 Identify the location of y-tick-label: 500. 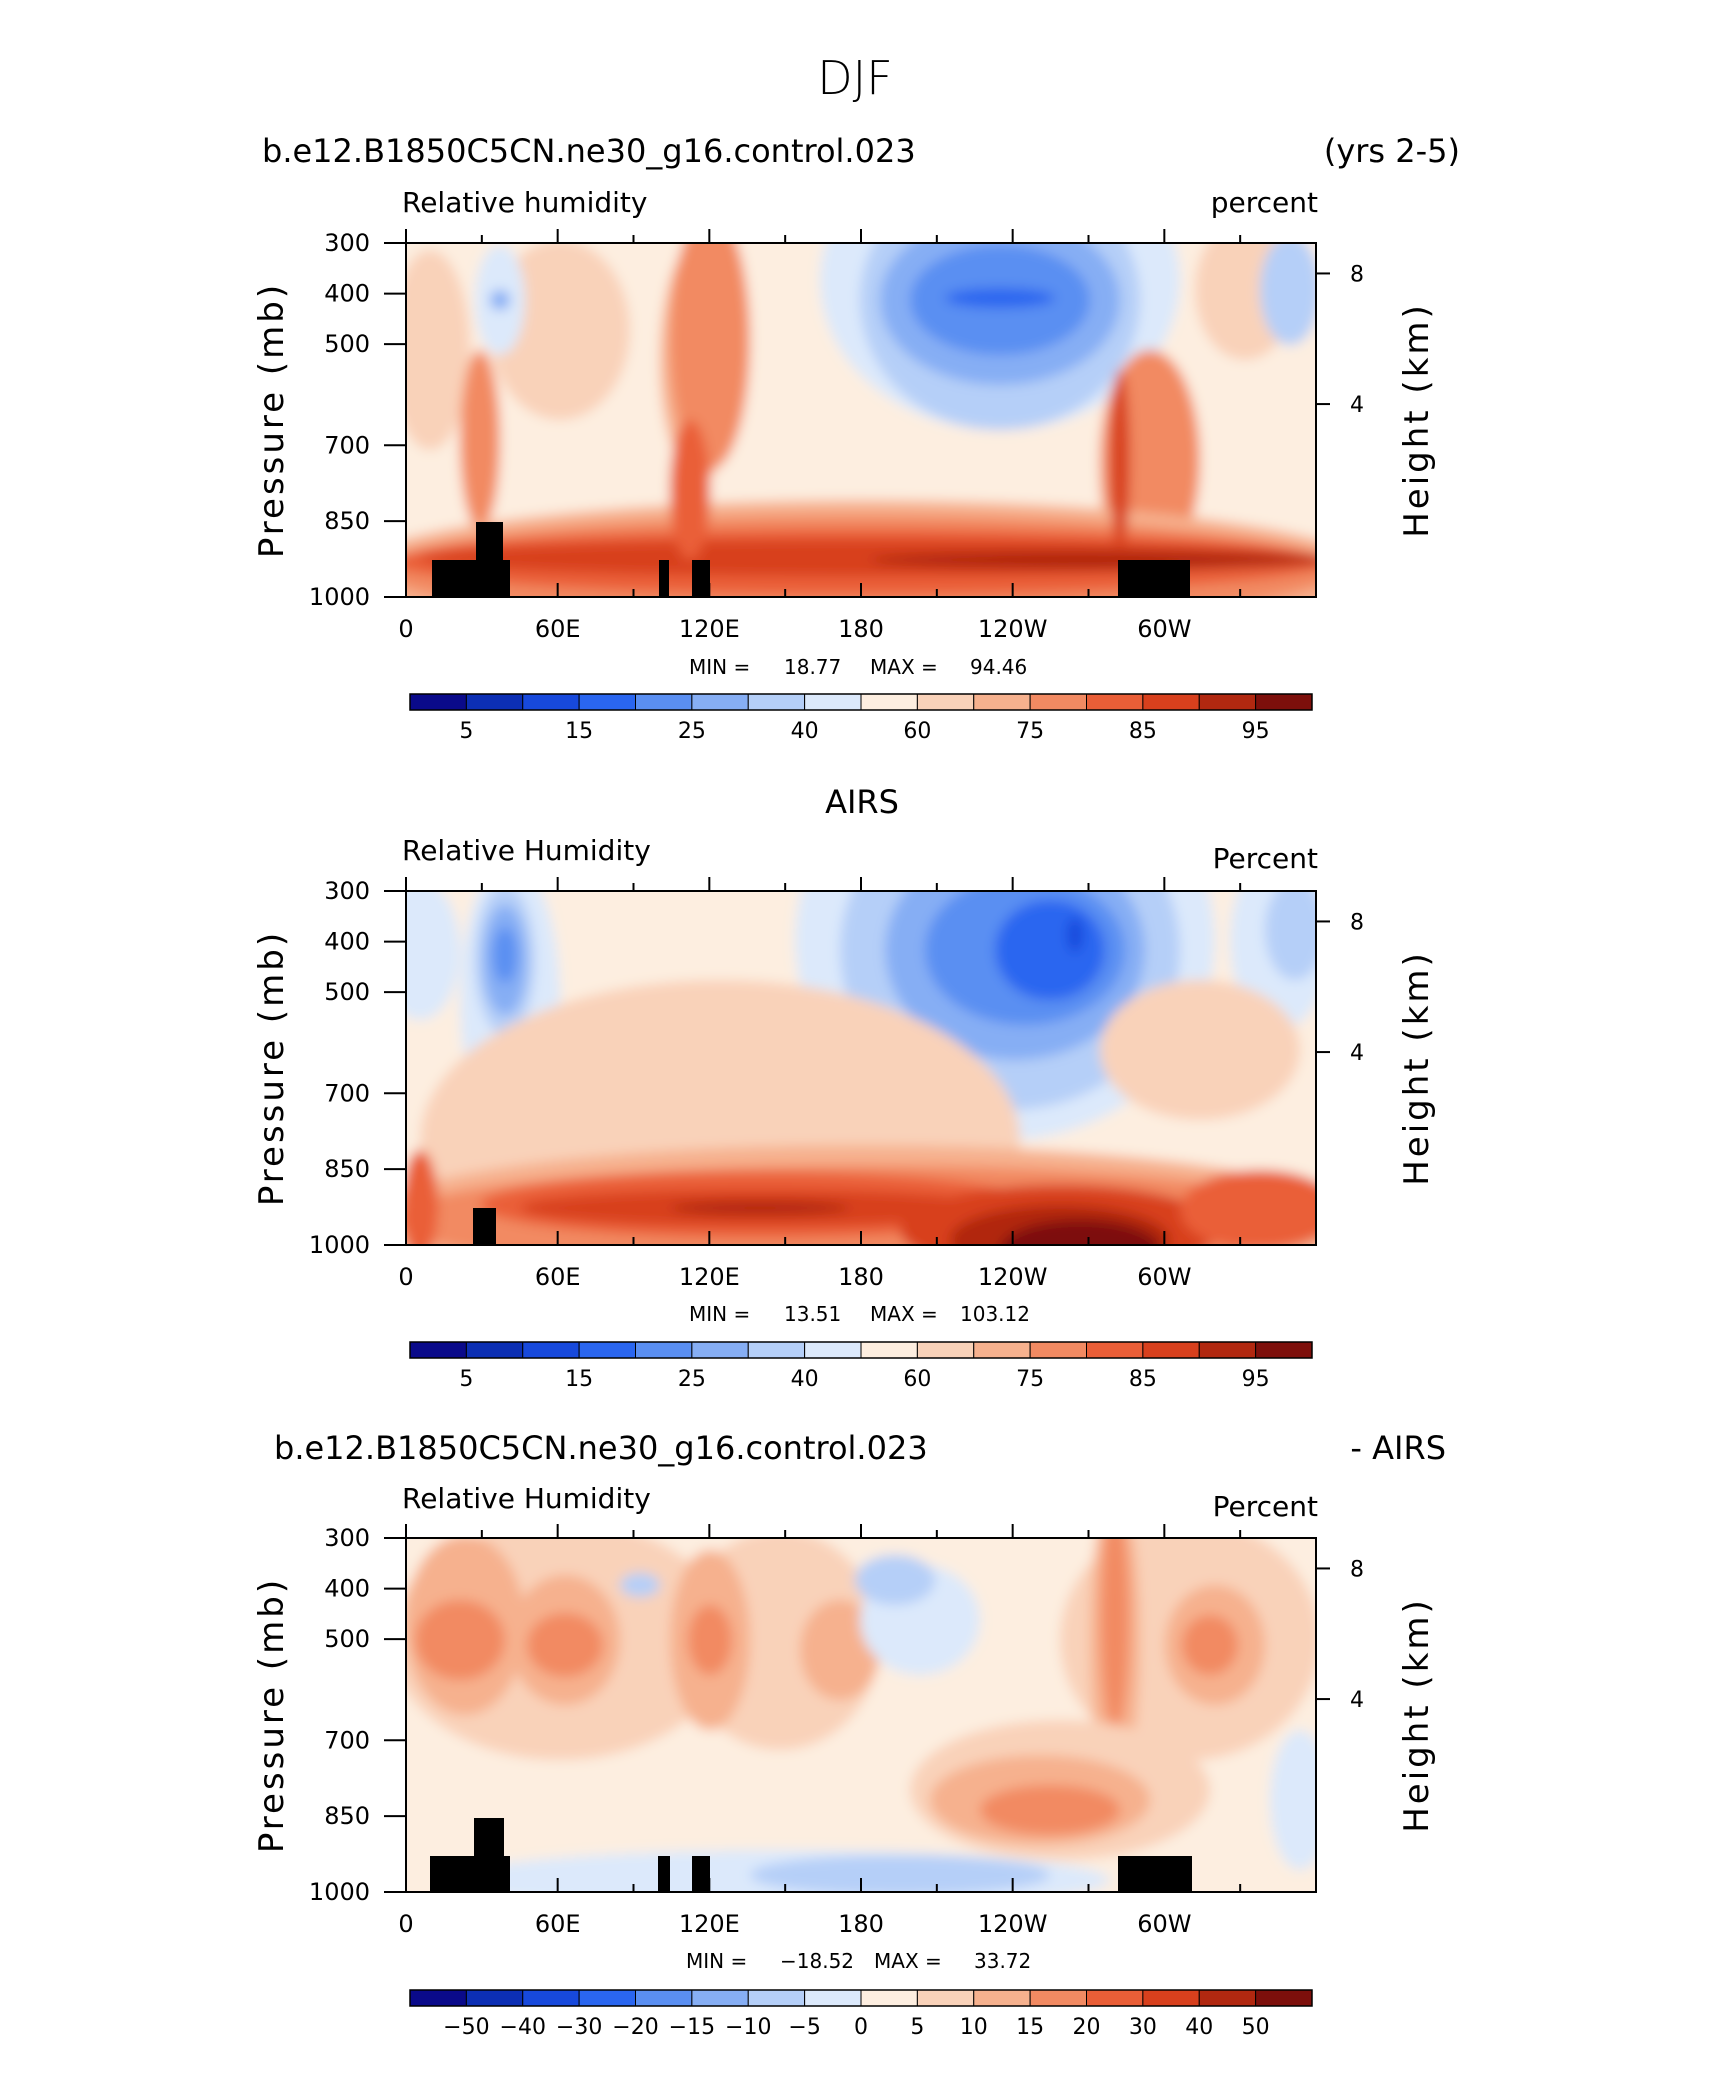
(347, 344).